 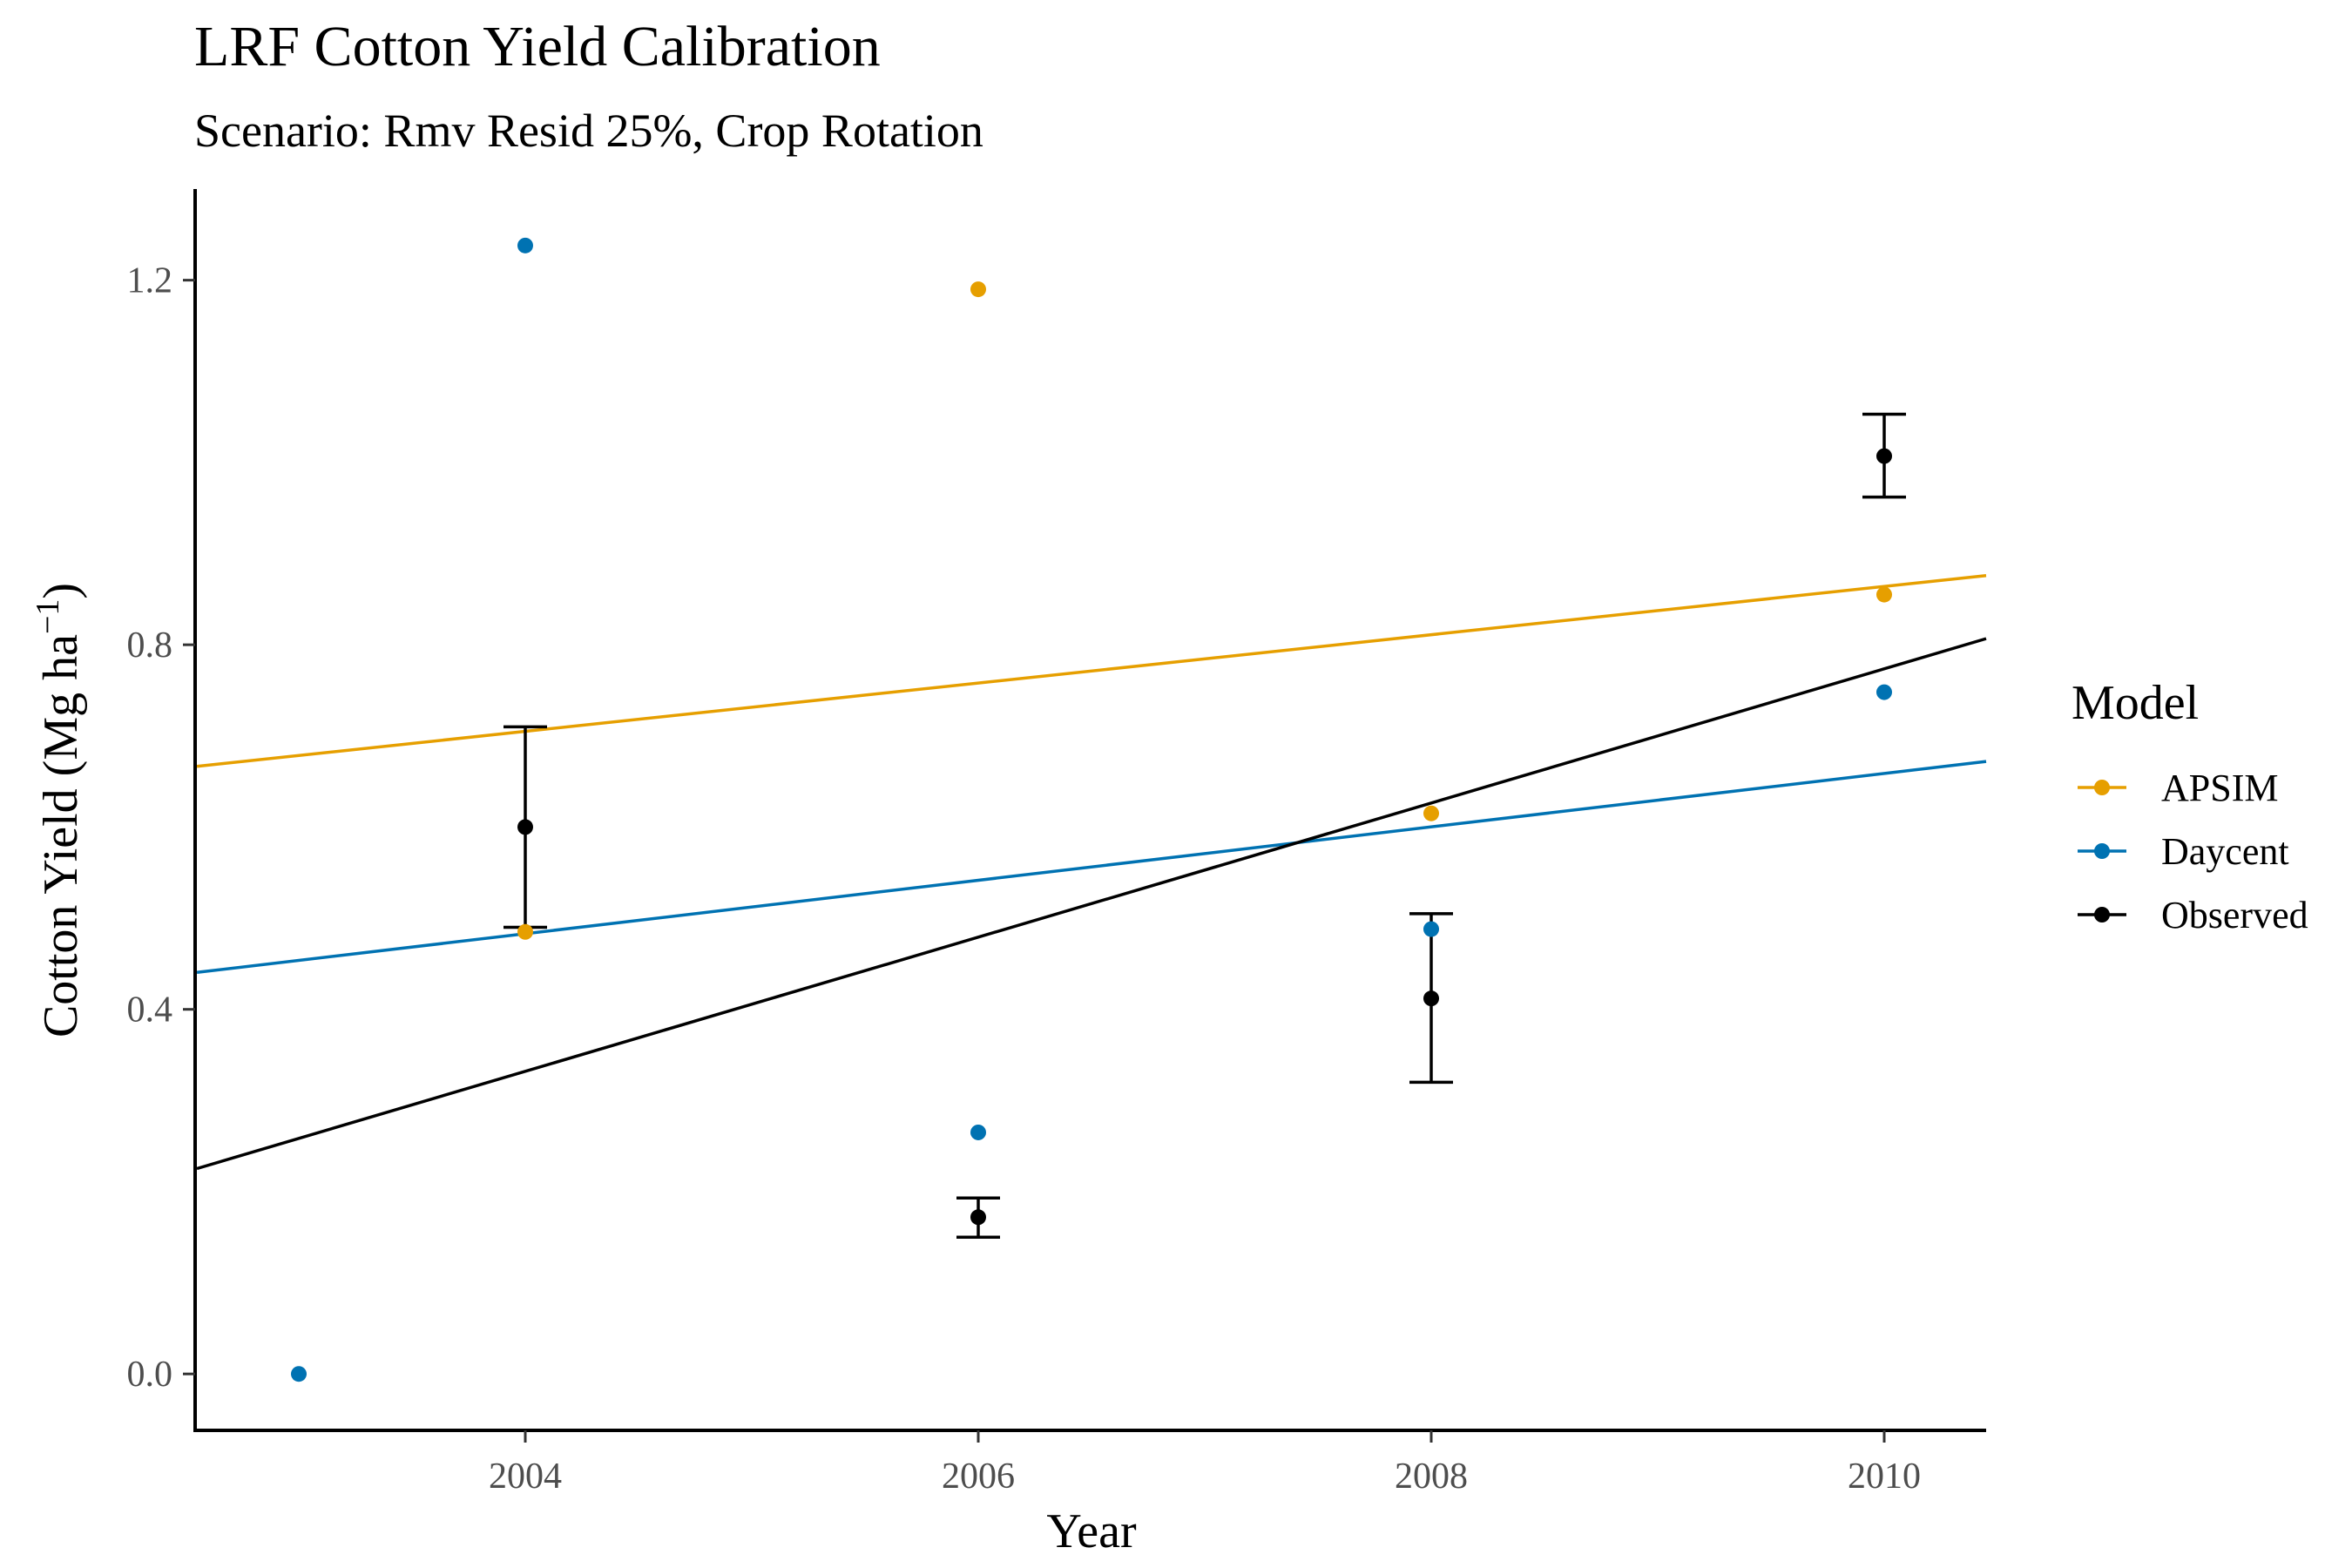 I want to click on legend-label-daycent: Daycent, so click(x=2225, y=851).